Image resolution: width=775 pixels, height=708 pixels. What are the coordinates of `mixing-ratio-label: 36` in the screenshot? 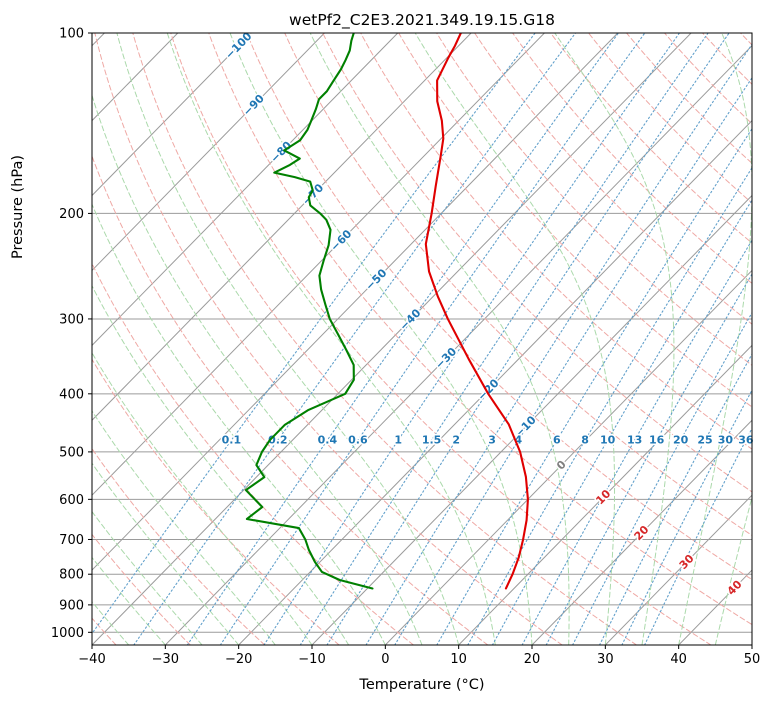 It's located at (746, 440).